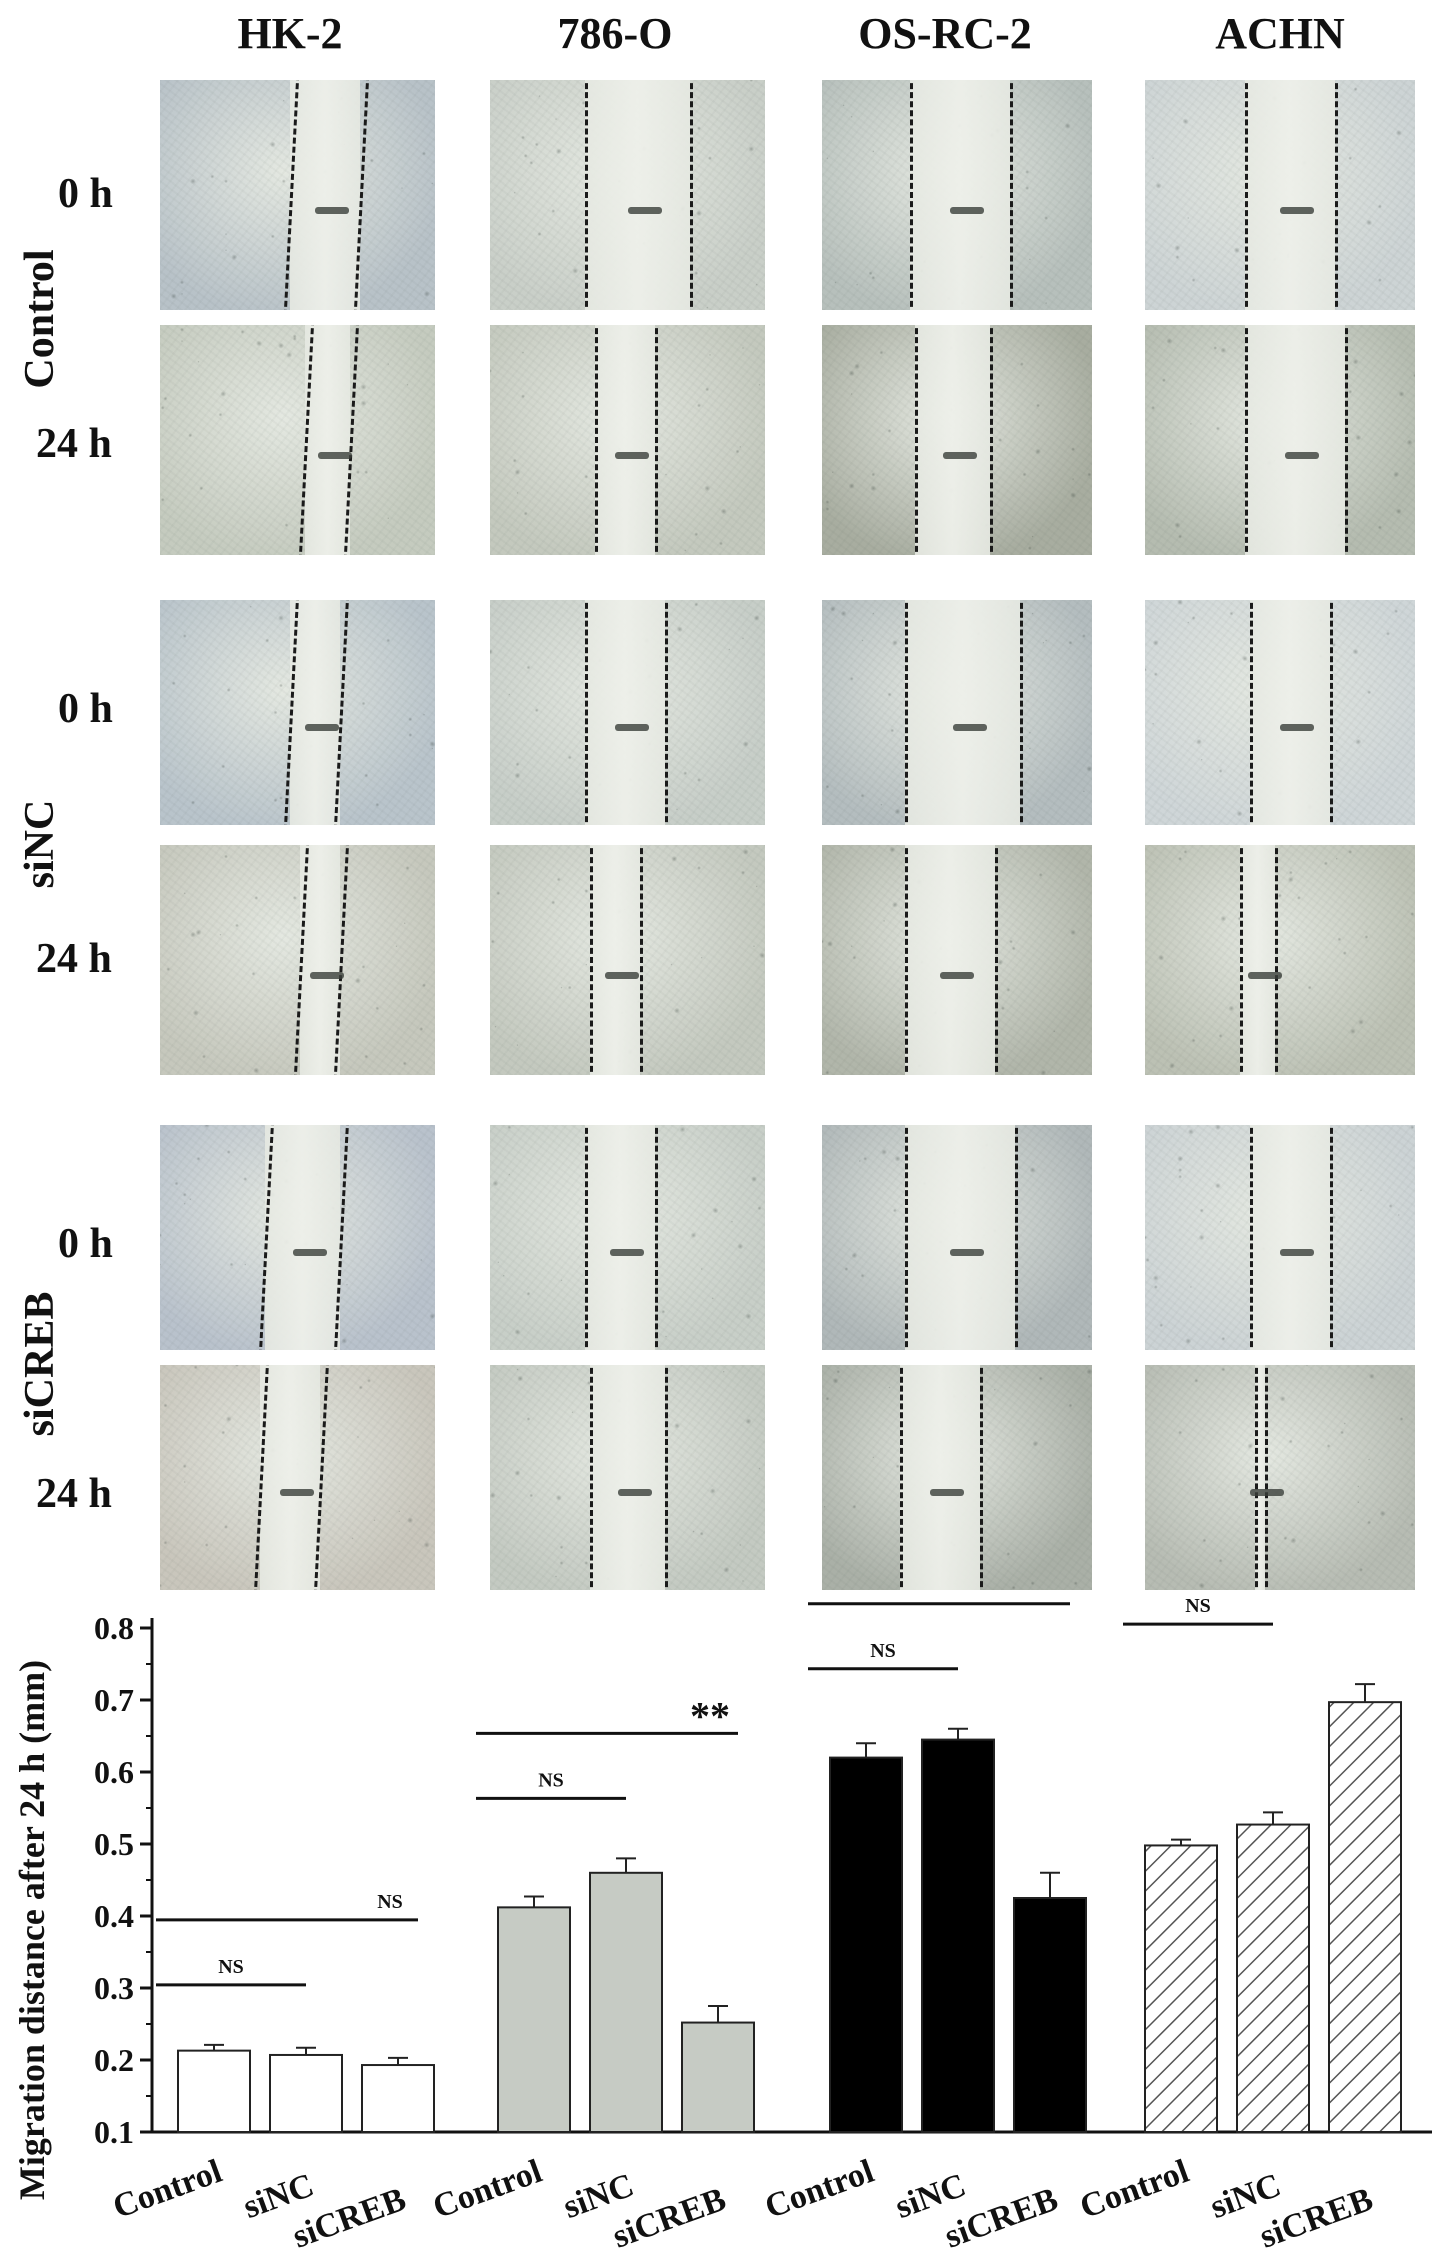 This screenshot has height=2267, width=1441. What do you see at coordinates (32, 1930) in the screenshot?
I see `y-axis-label: Migration distance after 24 h (mm)` at bounding box center [32, 1930].